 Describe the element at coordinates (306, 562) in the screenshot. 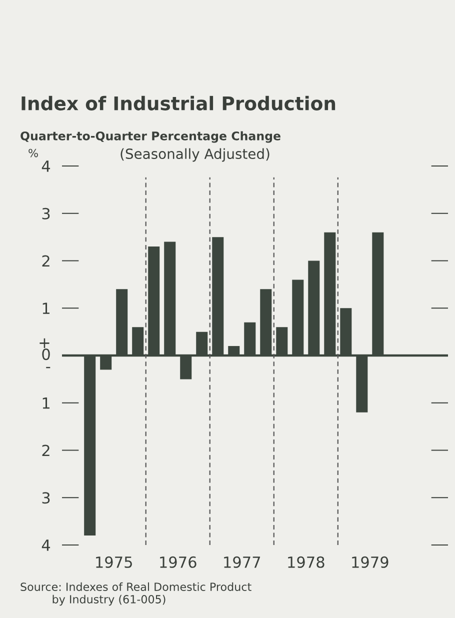

I see `x-tick-label: 1978` at that location.